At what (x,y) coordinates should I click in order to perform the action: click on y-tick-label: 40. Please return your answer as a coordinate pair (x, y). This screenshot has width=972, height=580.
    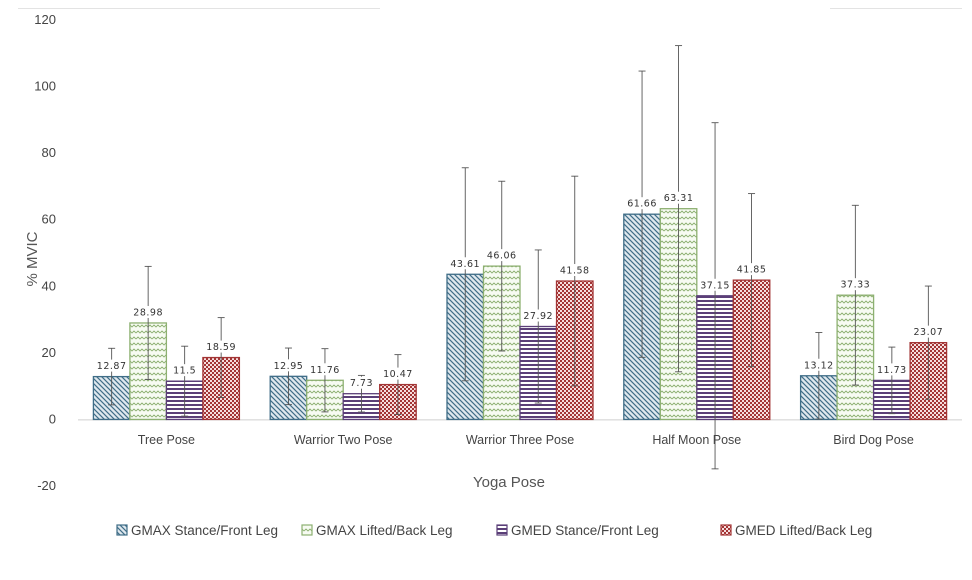
    Looking at the image, I should click on (49, 285).